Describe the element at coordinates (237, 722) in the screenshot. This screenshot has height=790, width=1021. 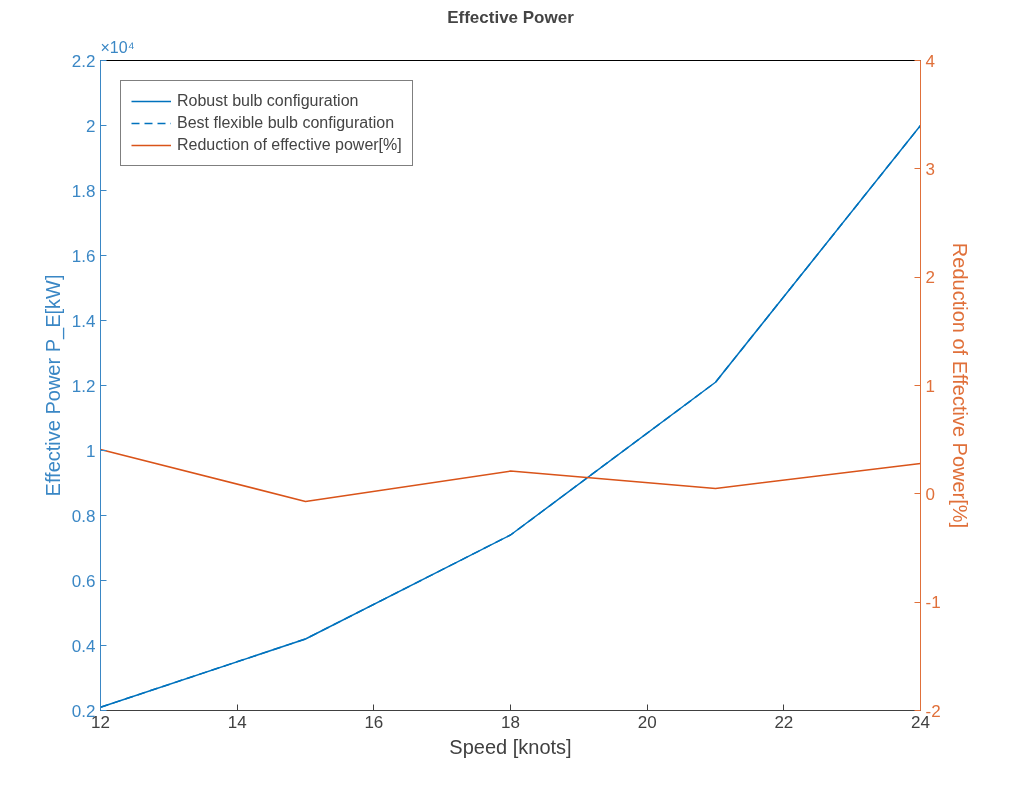
I see `x-tick-label: 14` at that location.